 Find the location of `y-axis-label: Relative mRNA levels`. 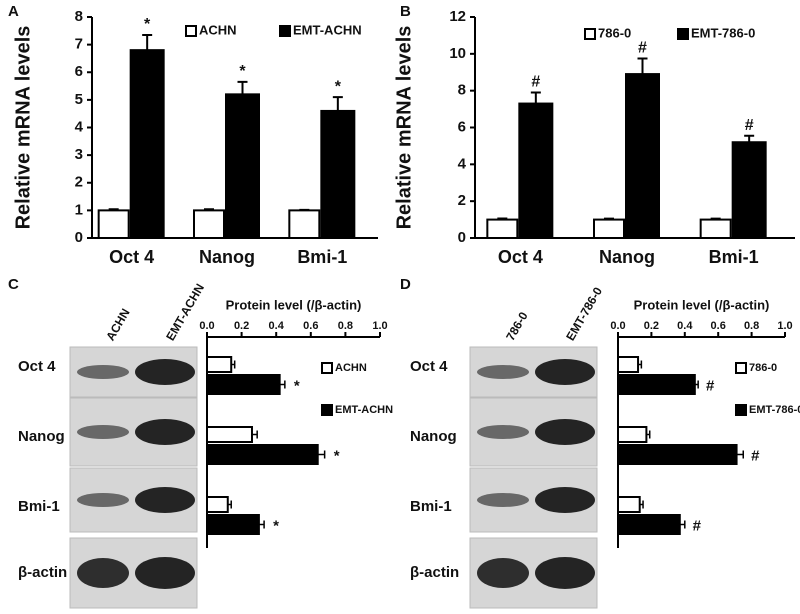

y-axis-label: Relative mRNA levels is located at coordinates (404, 128).